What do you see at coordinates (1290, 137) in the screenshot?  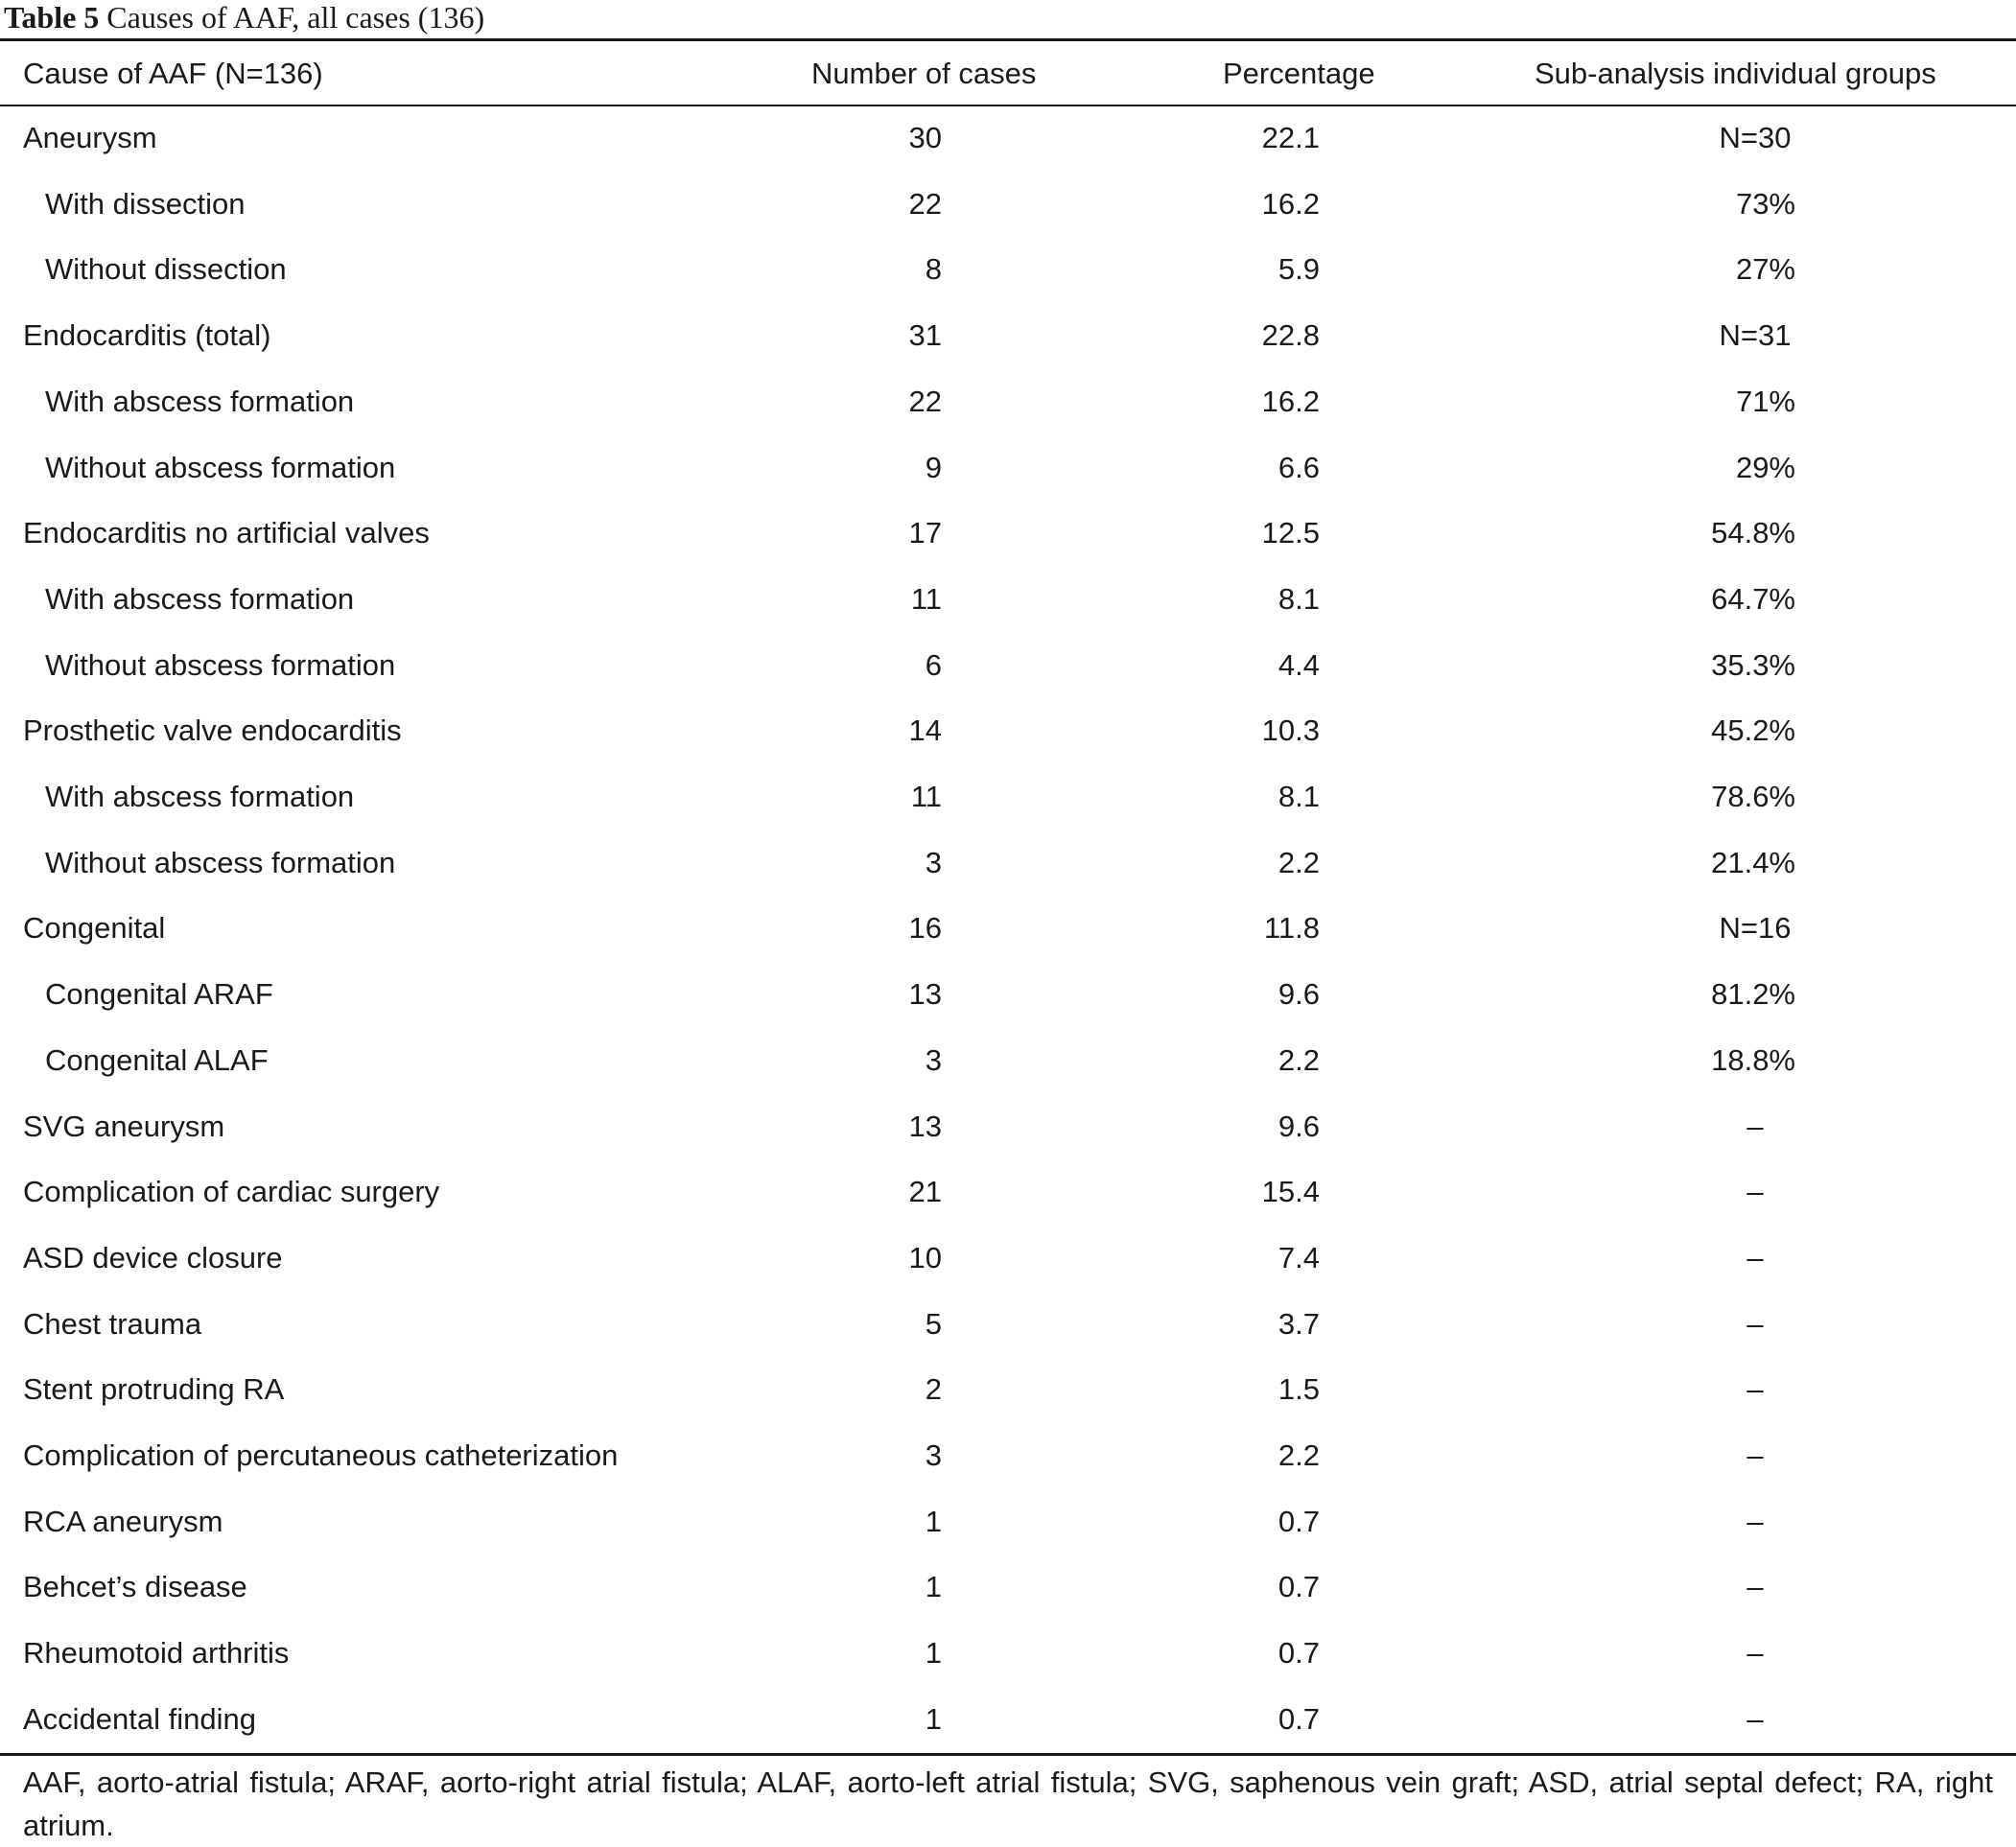 I see `percentage-cell: 22.1` at bounding box center [1290, 137].